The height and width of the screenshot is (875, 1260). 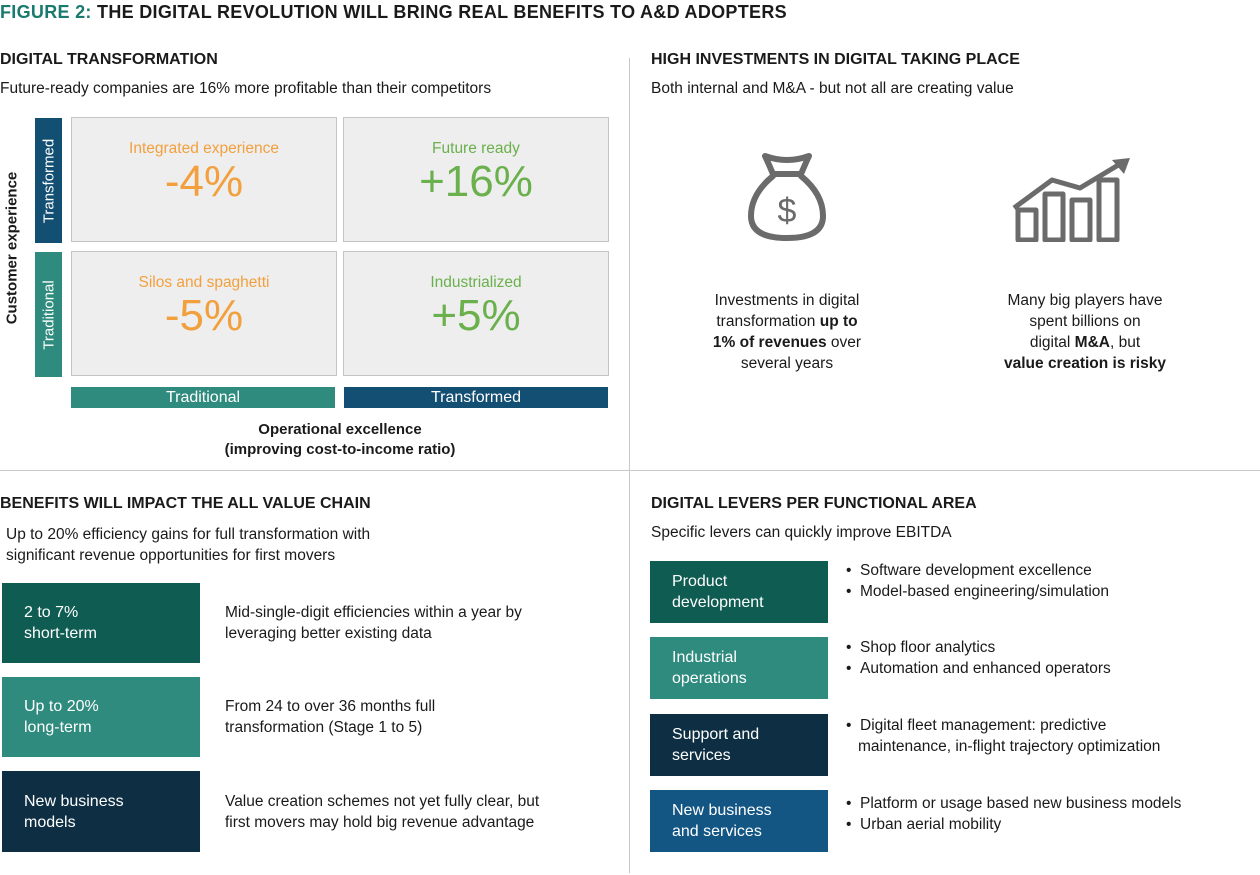 I want to click on x-level-transformed: Transformed, so click(x=476, y=397).